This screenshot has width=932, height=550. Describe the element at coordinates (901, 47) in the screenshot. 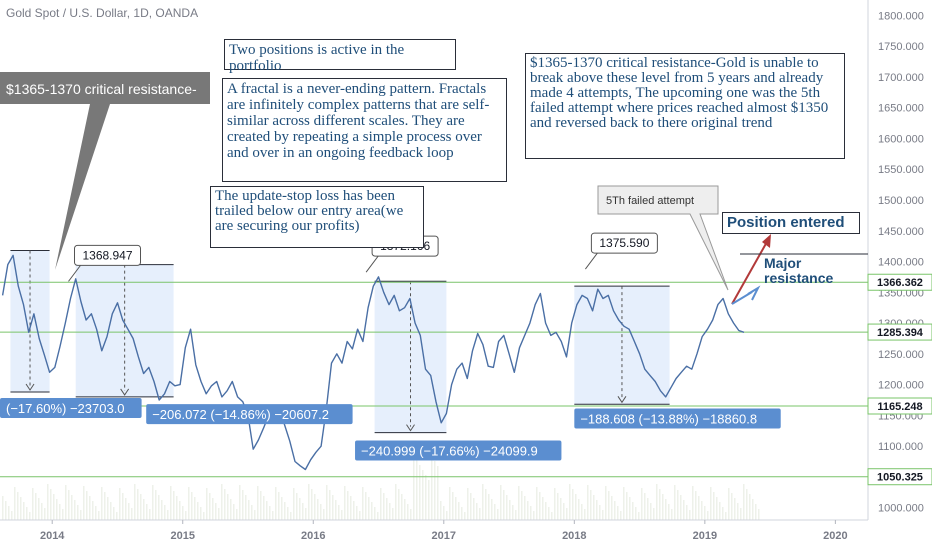

I see `y-tick-label: 1750.000` at that location.